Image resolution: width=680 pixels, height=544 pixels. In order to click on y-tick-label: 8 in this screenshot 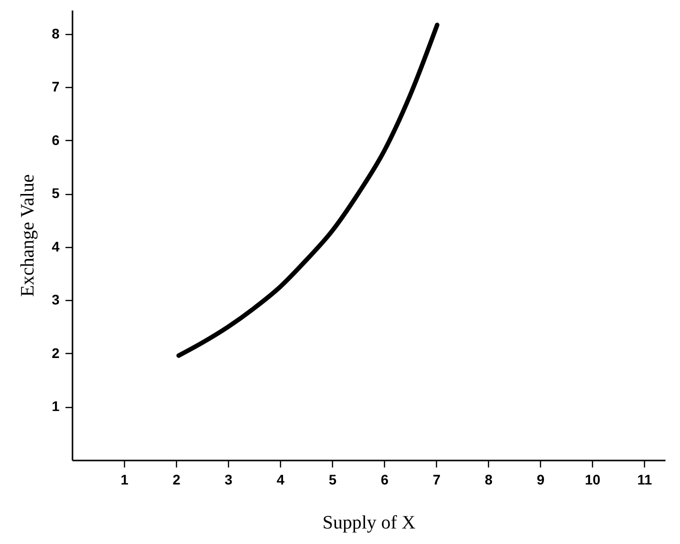, I will do `click(56, 33)`.